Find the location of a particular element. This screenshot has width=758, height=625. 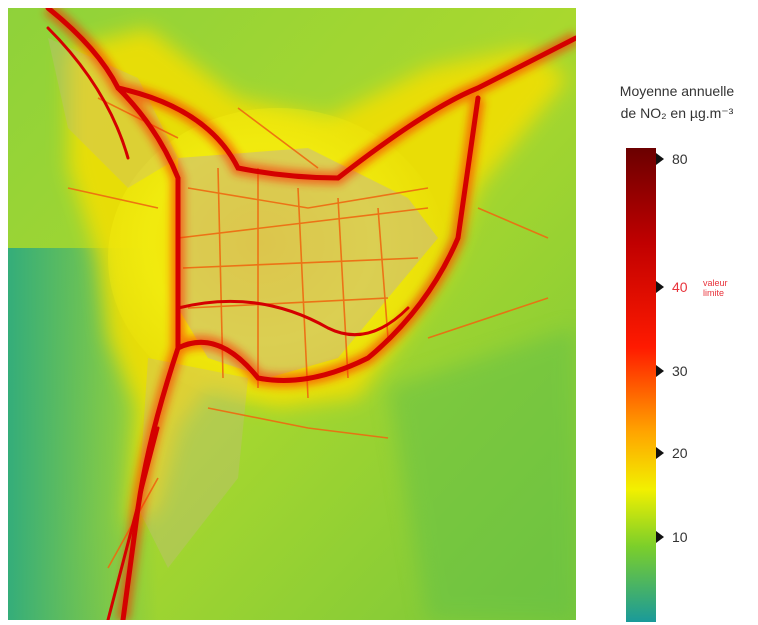

motorway-a41 is located at coordinates (345, 108).